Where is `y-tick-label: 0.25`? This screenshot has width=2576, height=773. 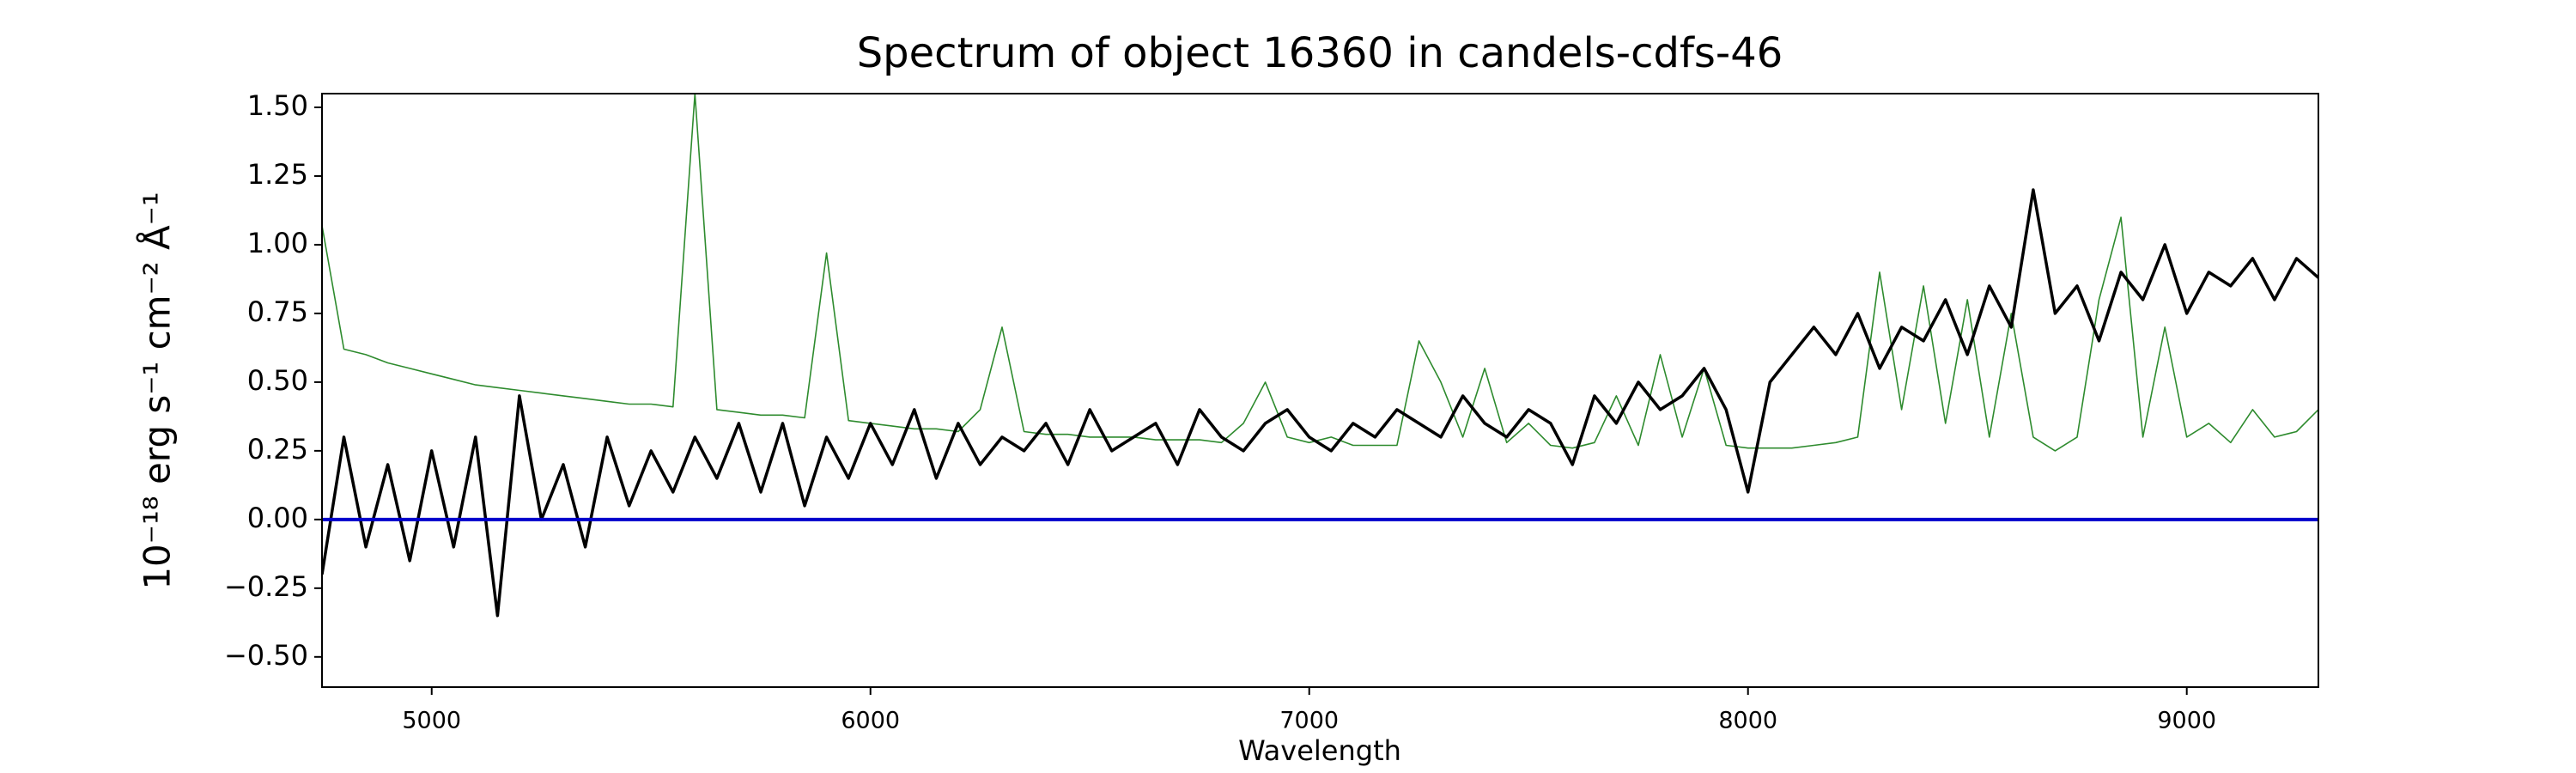
y-tick-label: 0.25 is located at coordinates (278, 449).